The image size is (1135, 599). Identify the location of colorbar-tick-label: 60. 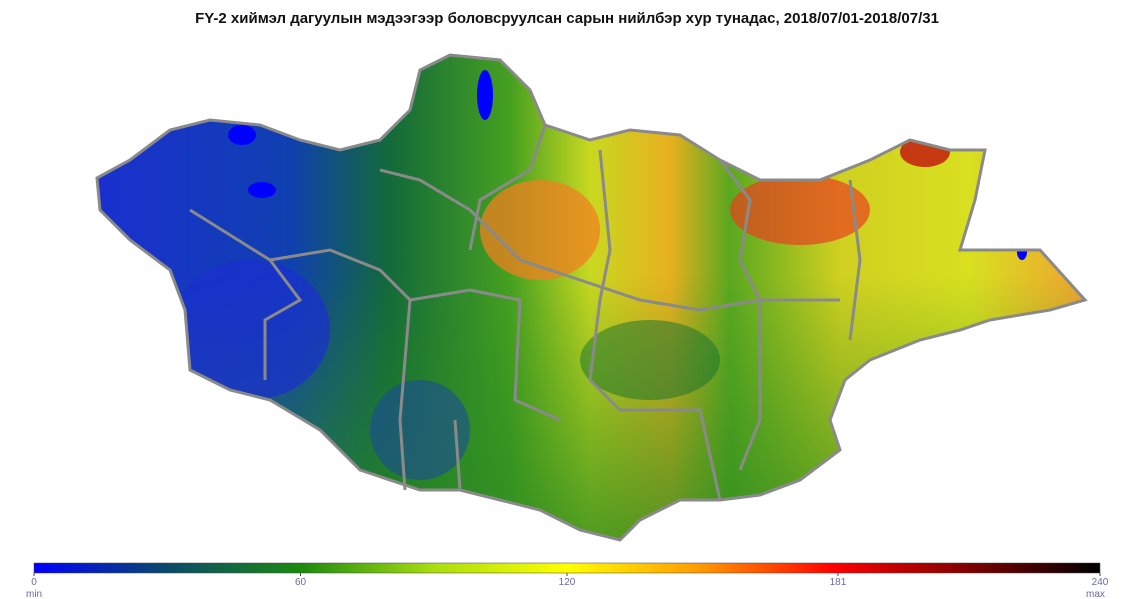
(301, 582).